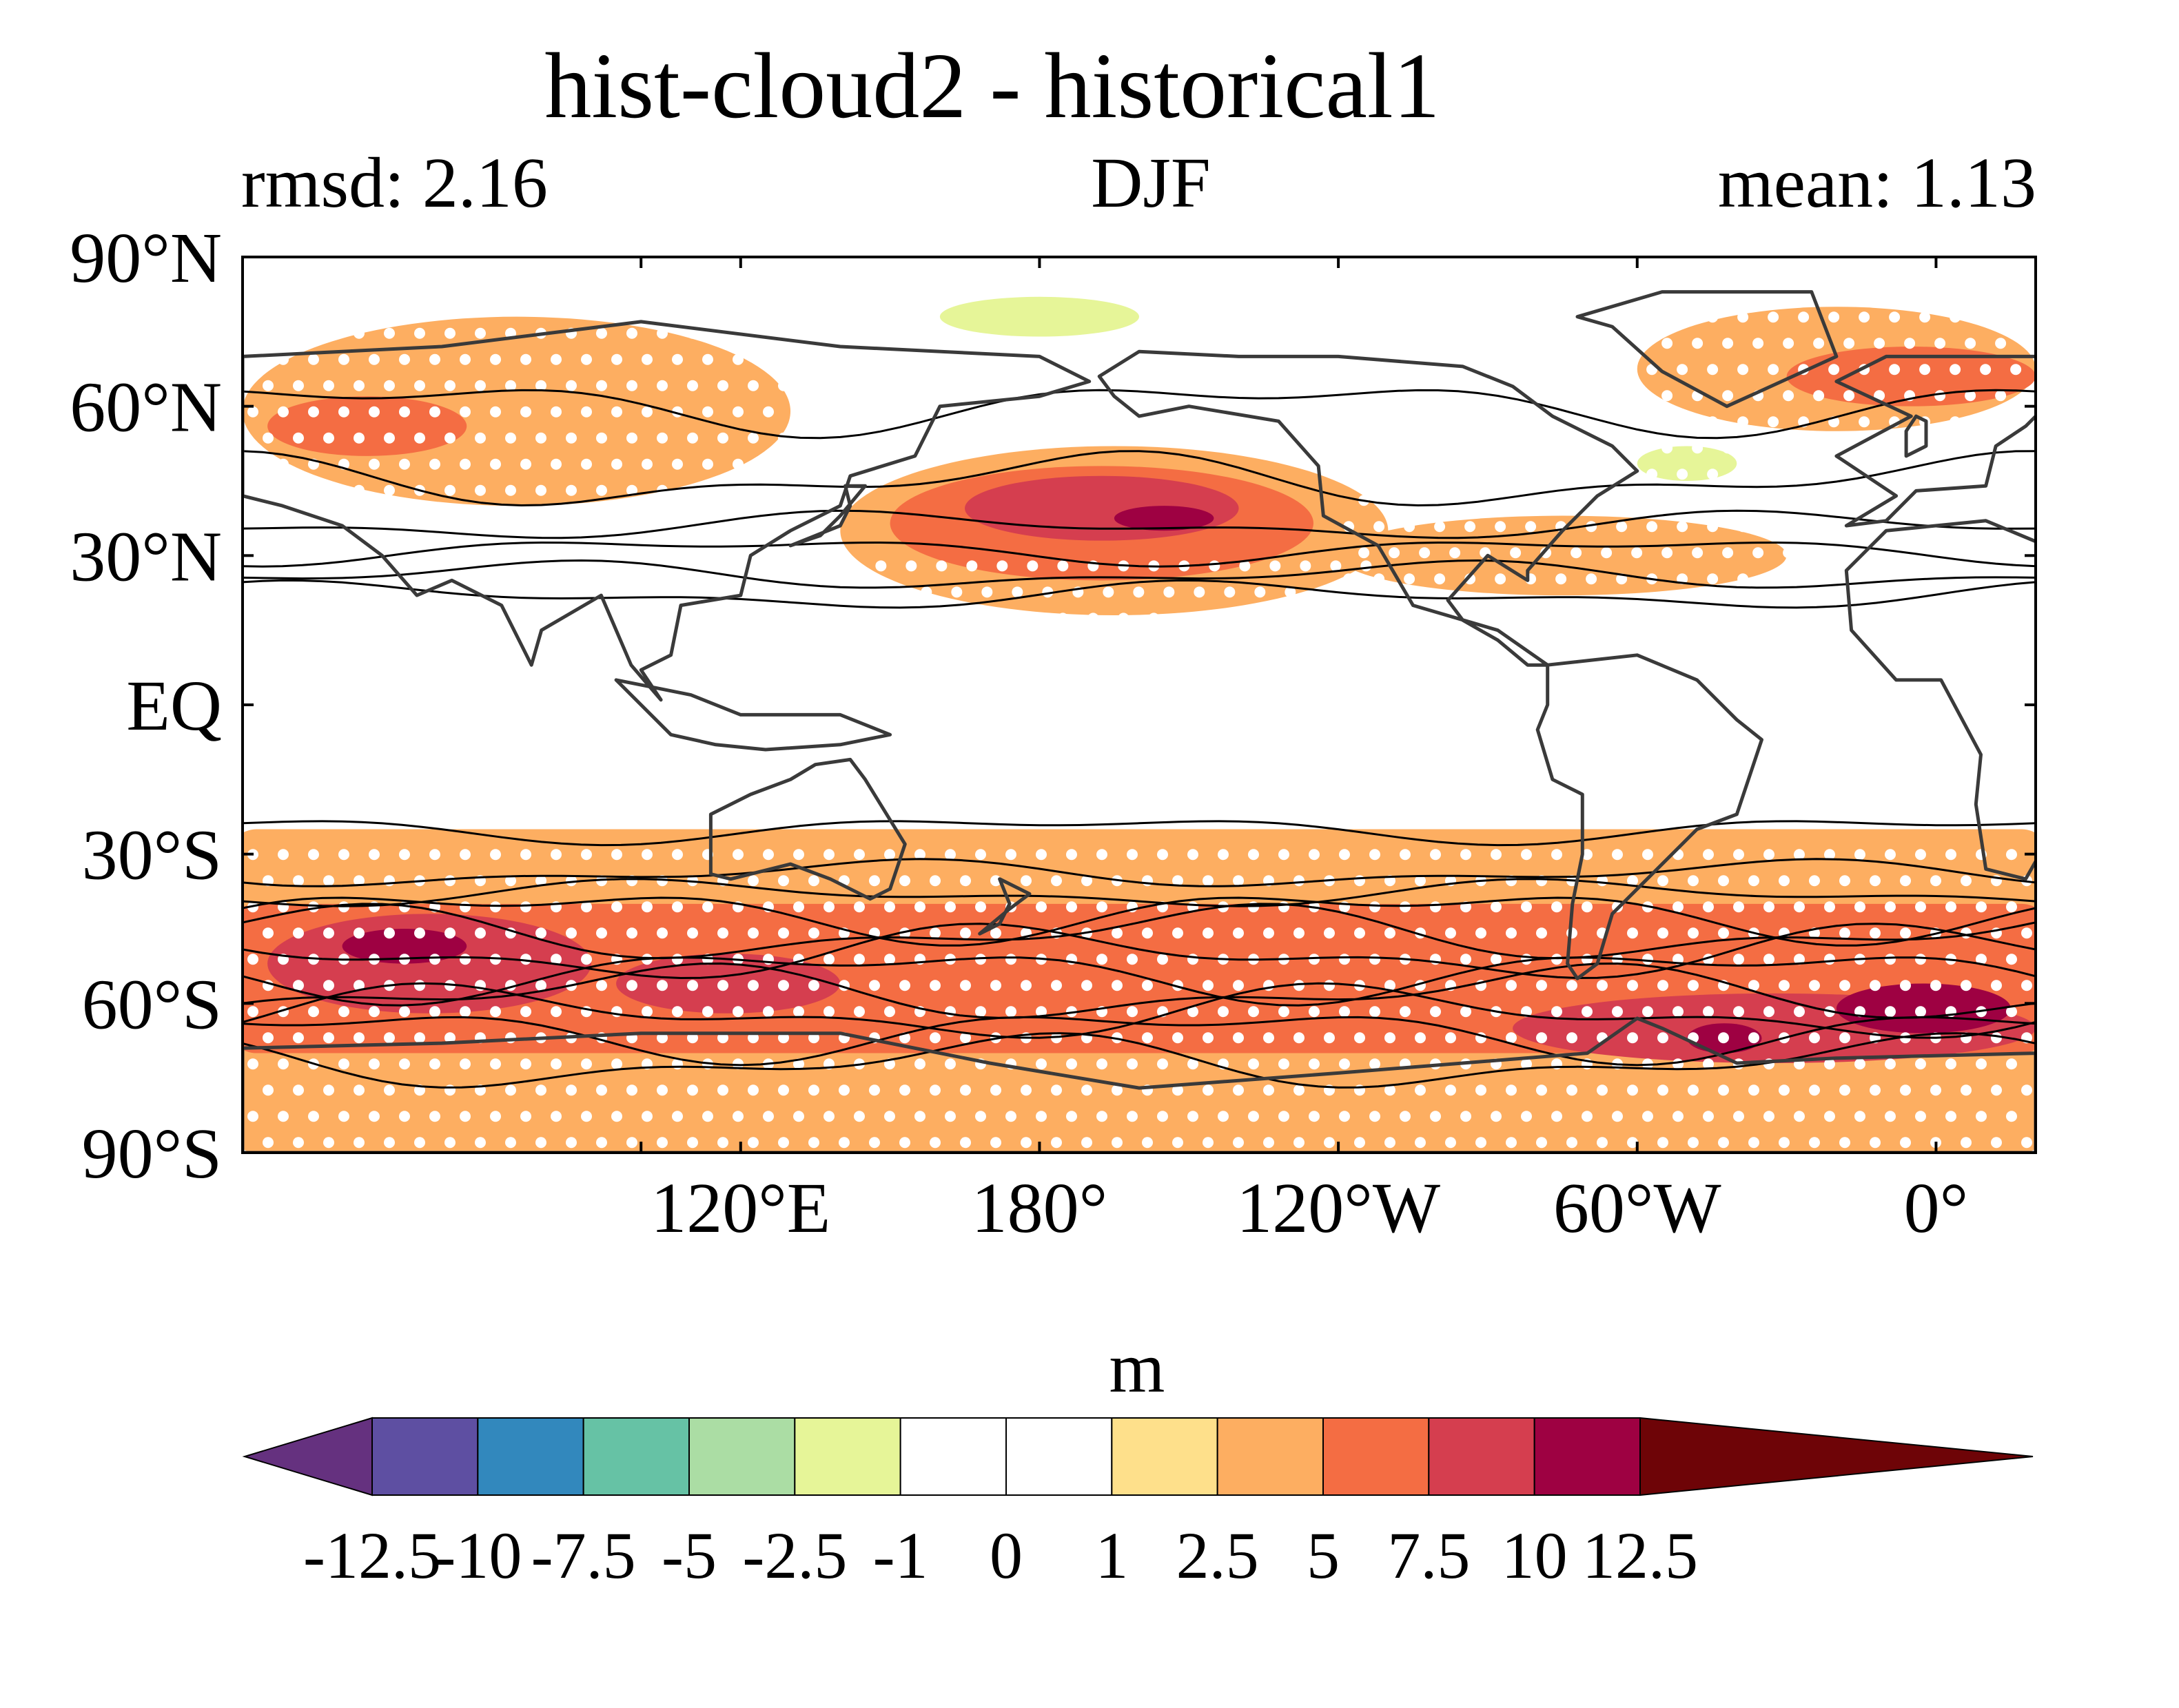 The width and height of the screenshot is (2179, 1708). I want to click on colorbar-unit-label: m, so click(1137, 1368).